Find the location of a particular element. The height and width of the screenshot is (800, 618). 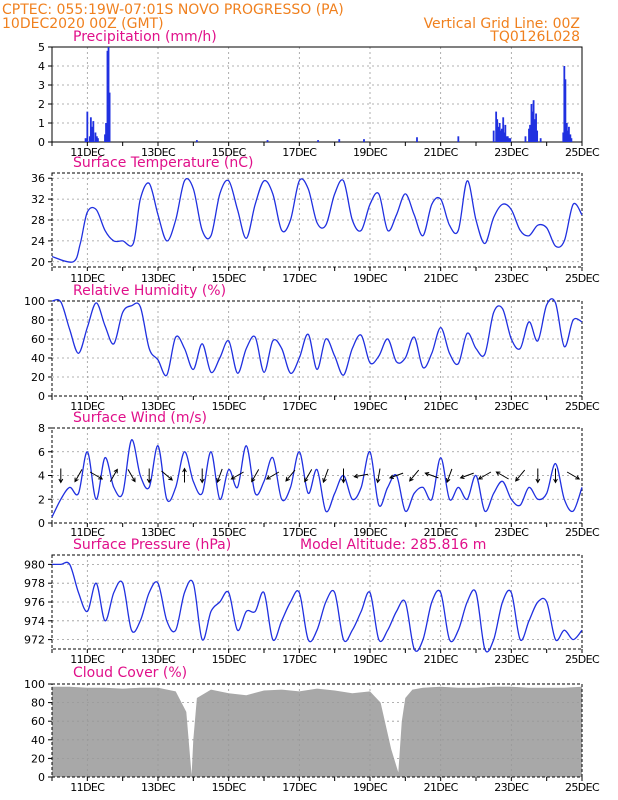

y-tick-label: 1 is located at coordinates (41, 123).